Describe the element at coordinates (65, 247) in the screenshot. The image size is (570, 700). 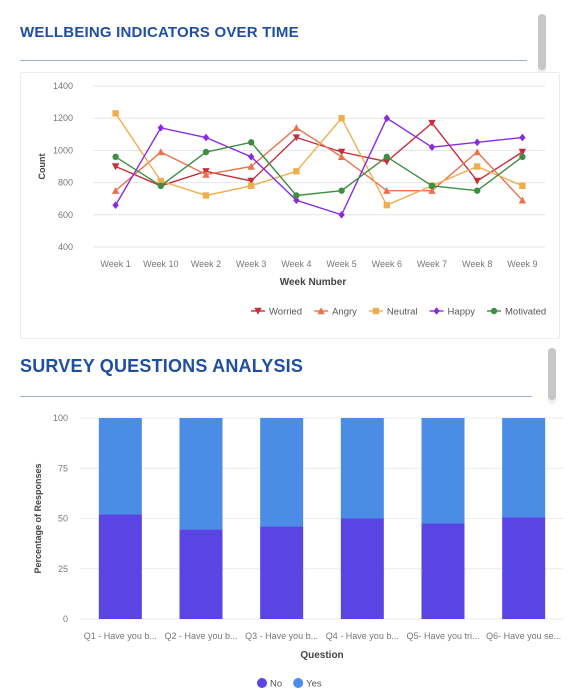
I see `y-tick-label: 400` at that location.